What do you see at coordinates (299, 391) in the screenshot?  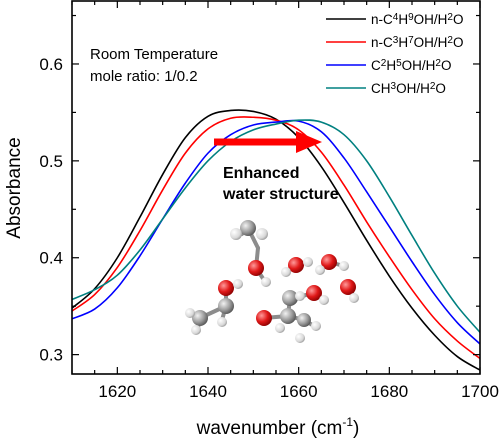 I see `x-tick-label: 1660` at bounding box center [299, 391].